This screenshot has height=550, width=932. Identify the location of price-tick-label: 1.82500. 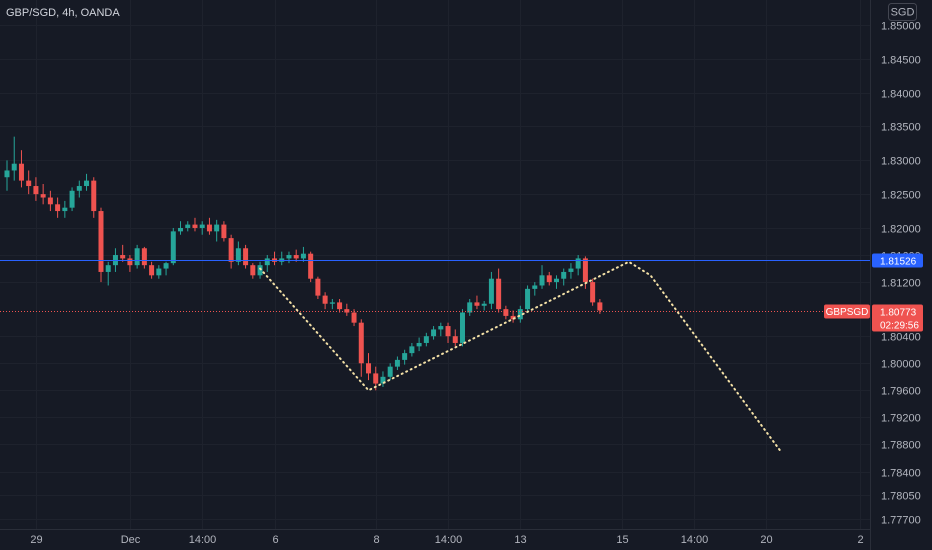
(901, 196).